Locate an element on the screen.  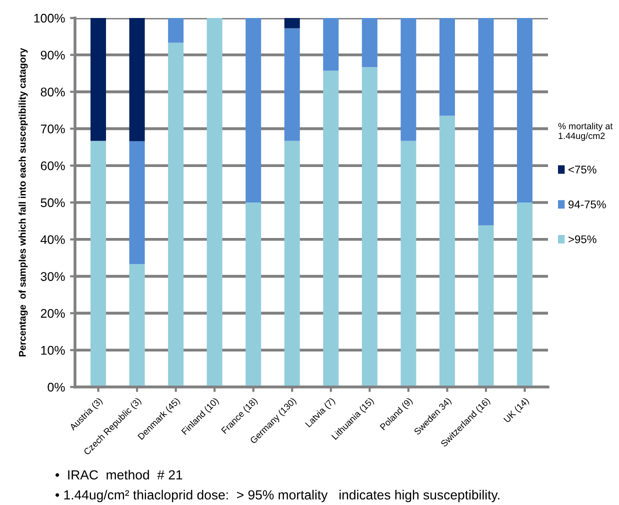
y-tick-label: 20% is located at coordinates (52, 313).